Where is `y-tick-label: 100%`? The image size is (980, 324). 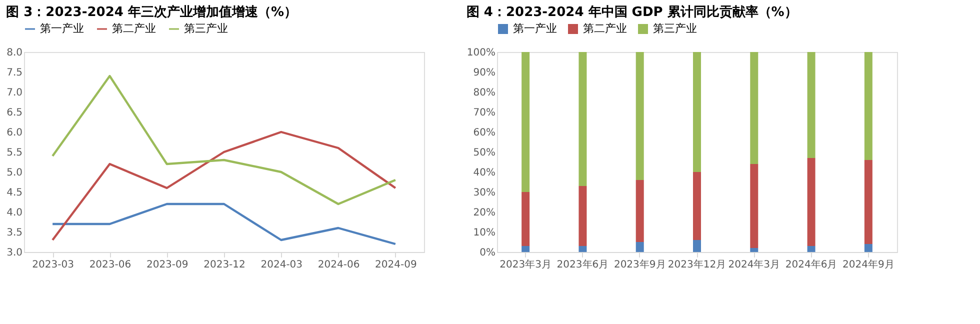 y-tick-label: 100% is located at coordinates (481, 53).